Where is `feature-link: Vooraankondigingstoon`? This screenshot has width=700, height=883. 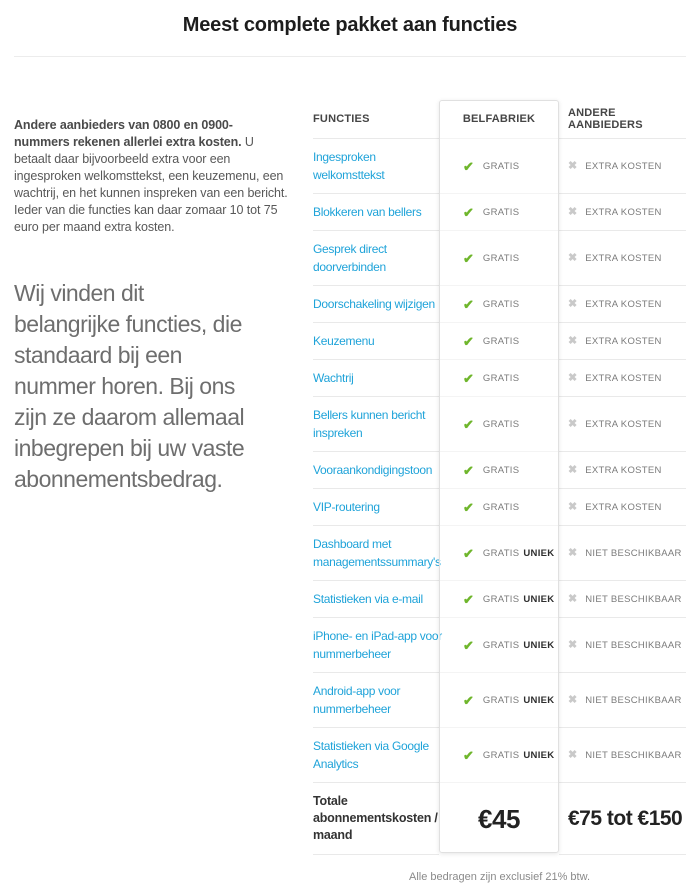 feature-link: Vooraankondigingstoon is located at coordinates (373, 470).